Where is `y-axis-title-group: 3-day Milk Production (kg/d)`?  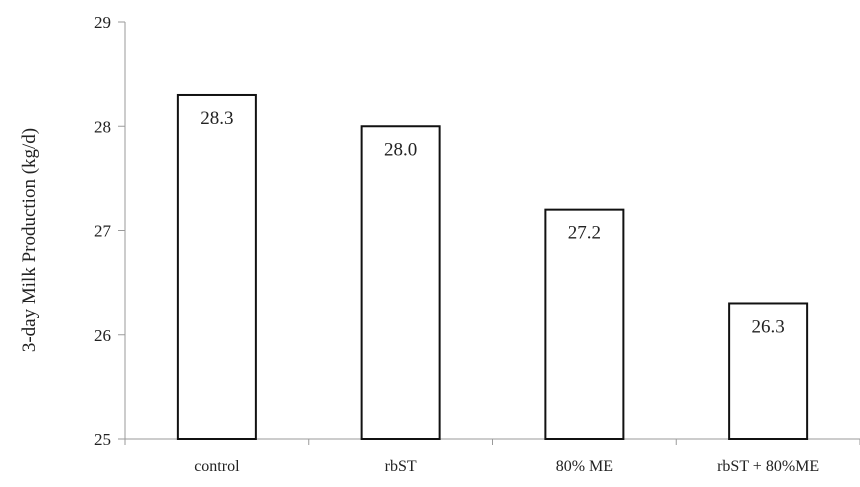
y-axis-title-group: 3-day Milk Production (kg/d) is located at coordinates (29, 240).